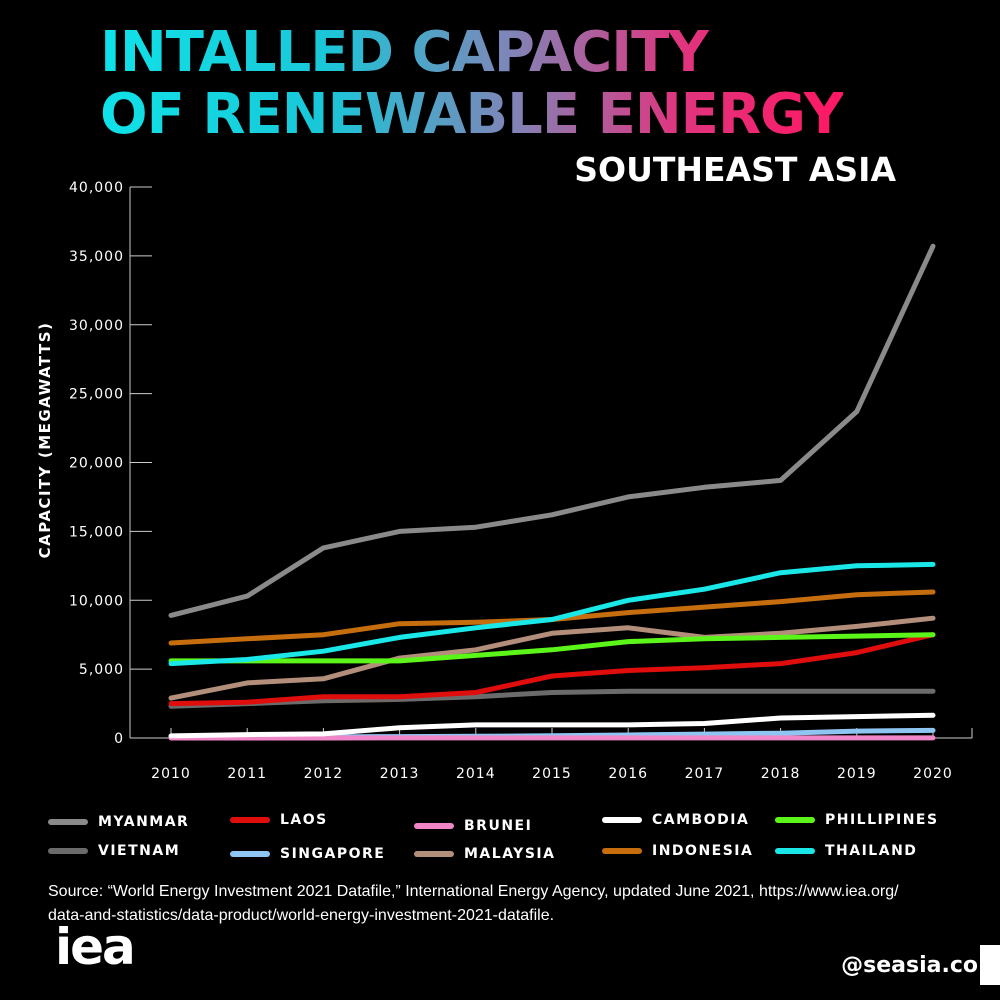  What do you see at coordinates (552, 774) in the screenshot?
I see `x-tick-label: 2015` at bounding box center [552, 774].